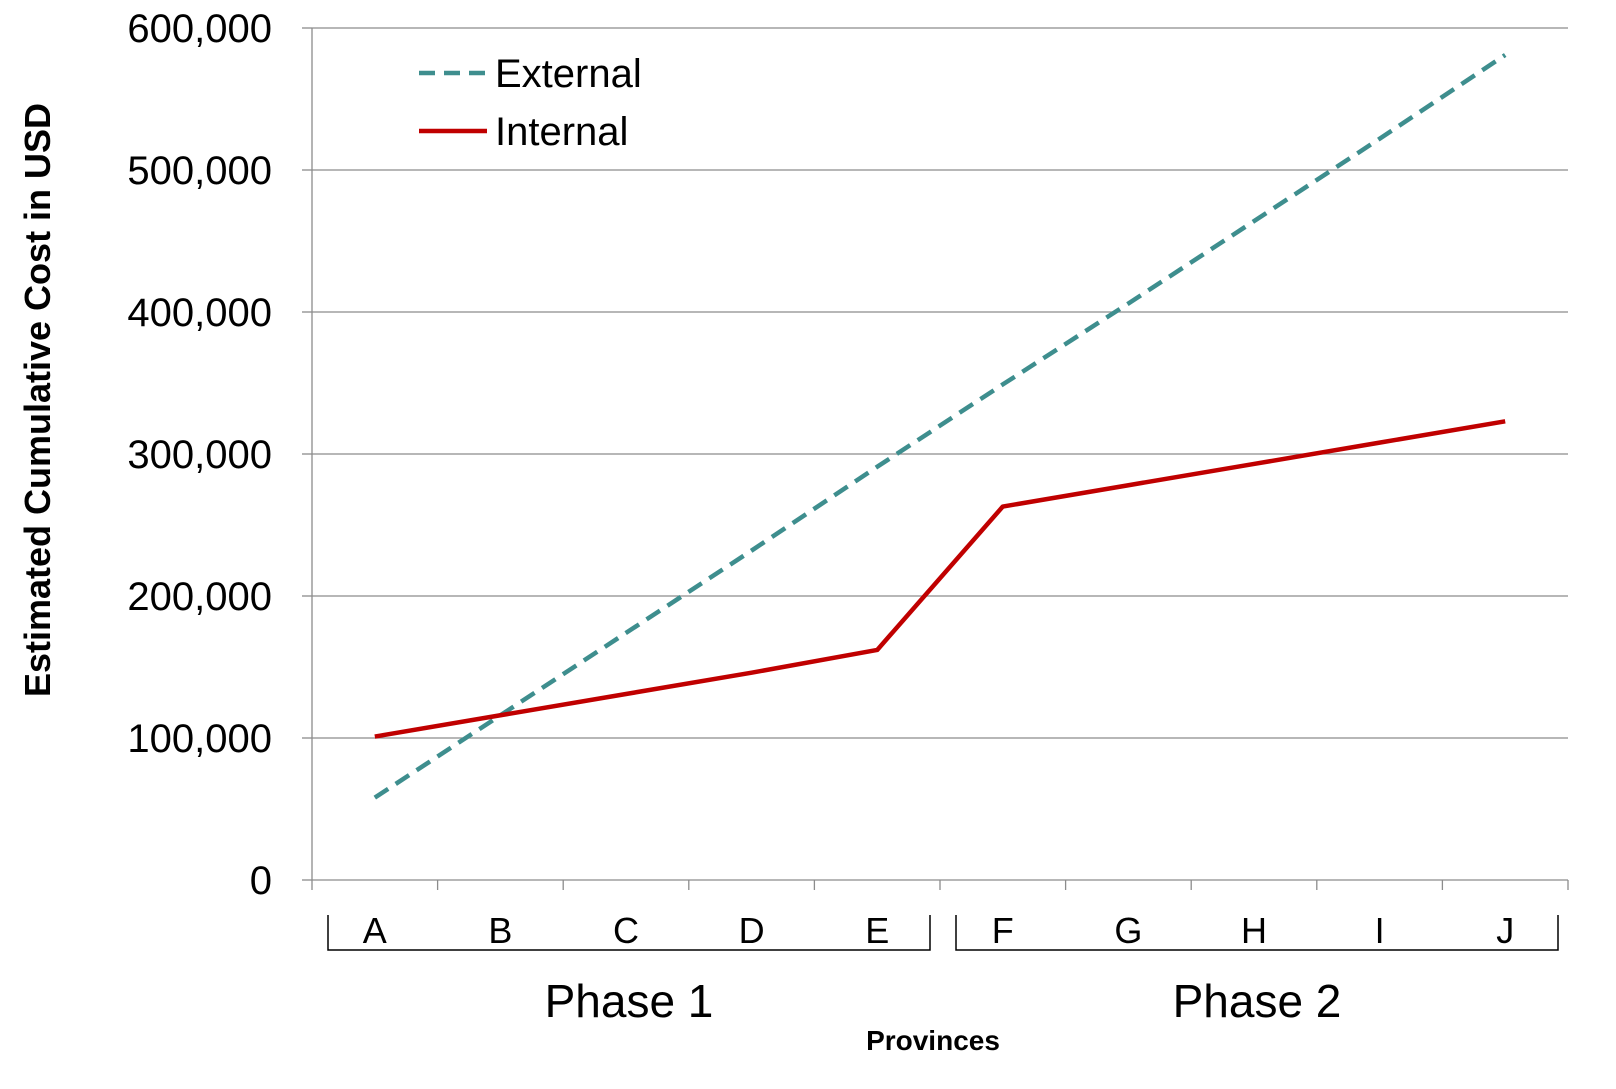 The width and height of the screenshot is (1616, 1089). Describe the element at coordinates (933, 1040) in the screenshot. I see `x-axis-label: Provinces` at that location.